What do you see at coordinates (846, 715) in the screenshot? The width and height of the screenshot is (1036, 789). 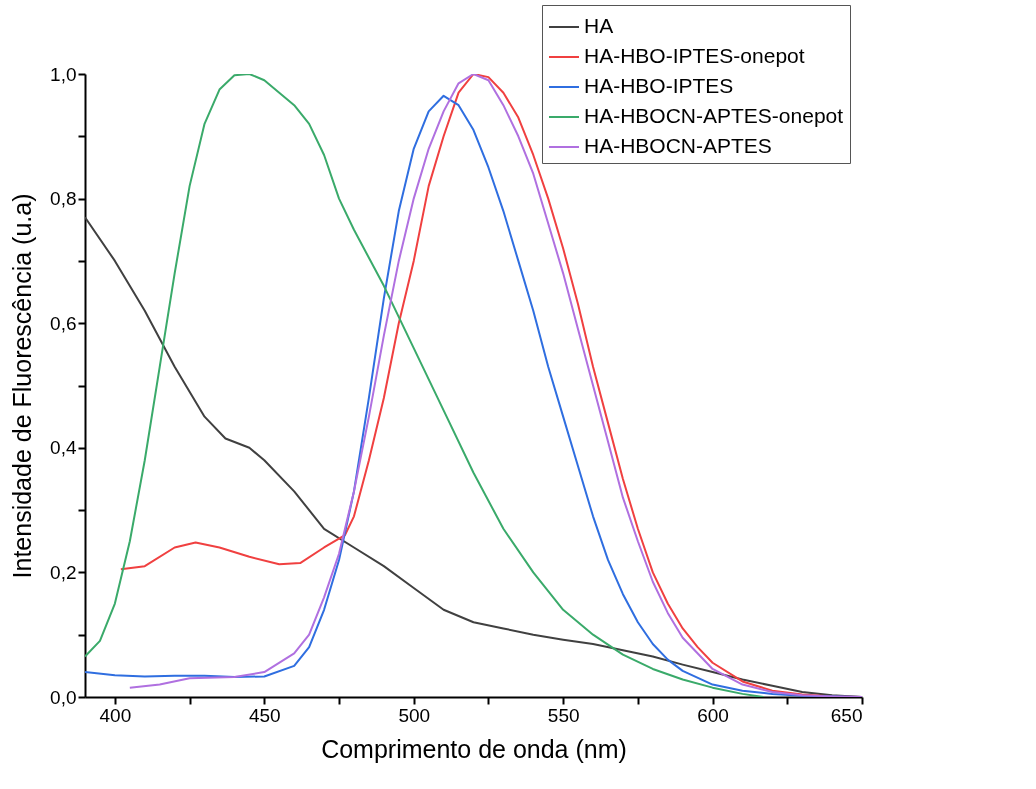 I see `x-tick-label: 650` at bounding box center [846, 715].